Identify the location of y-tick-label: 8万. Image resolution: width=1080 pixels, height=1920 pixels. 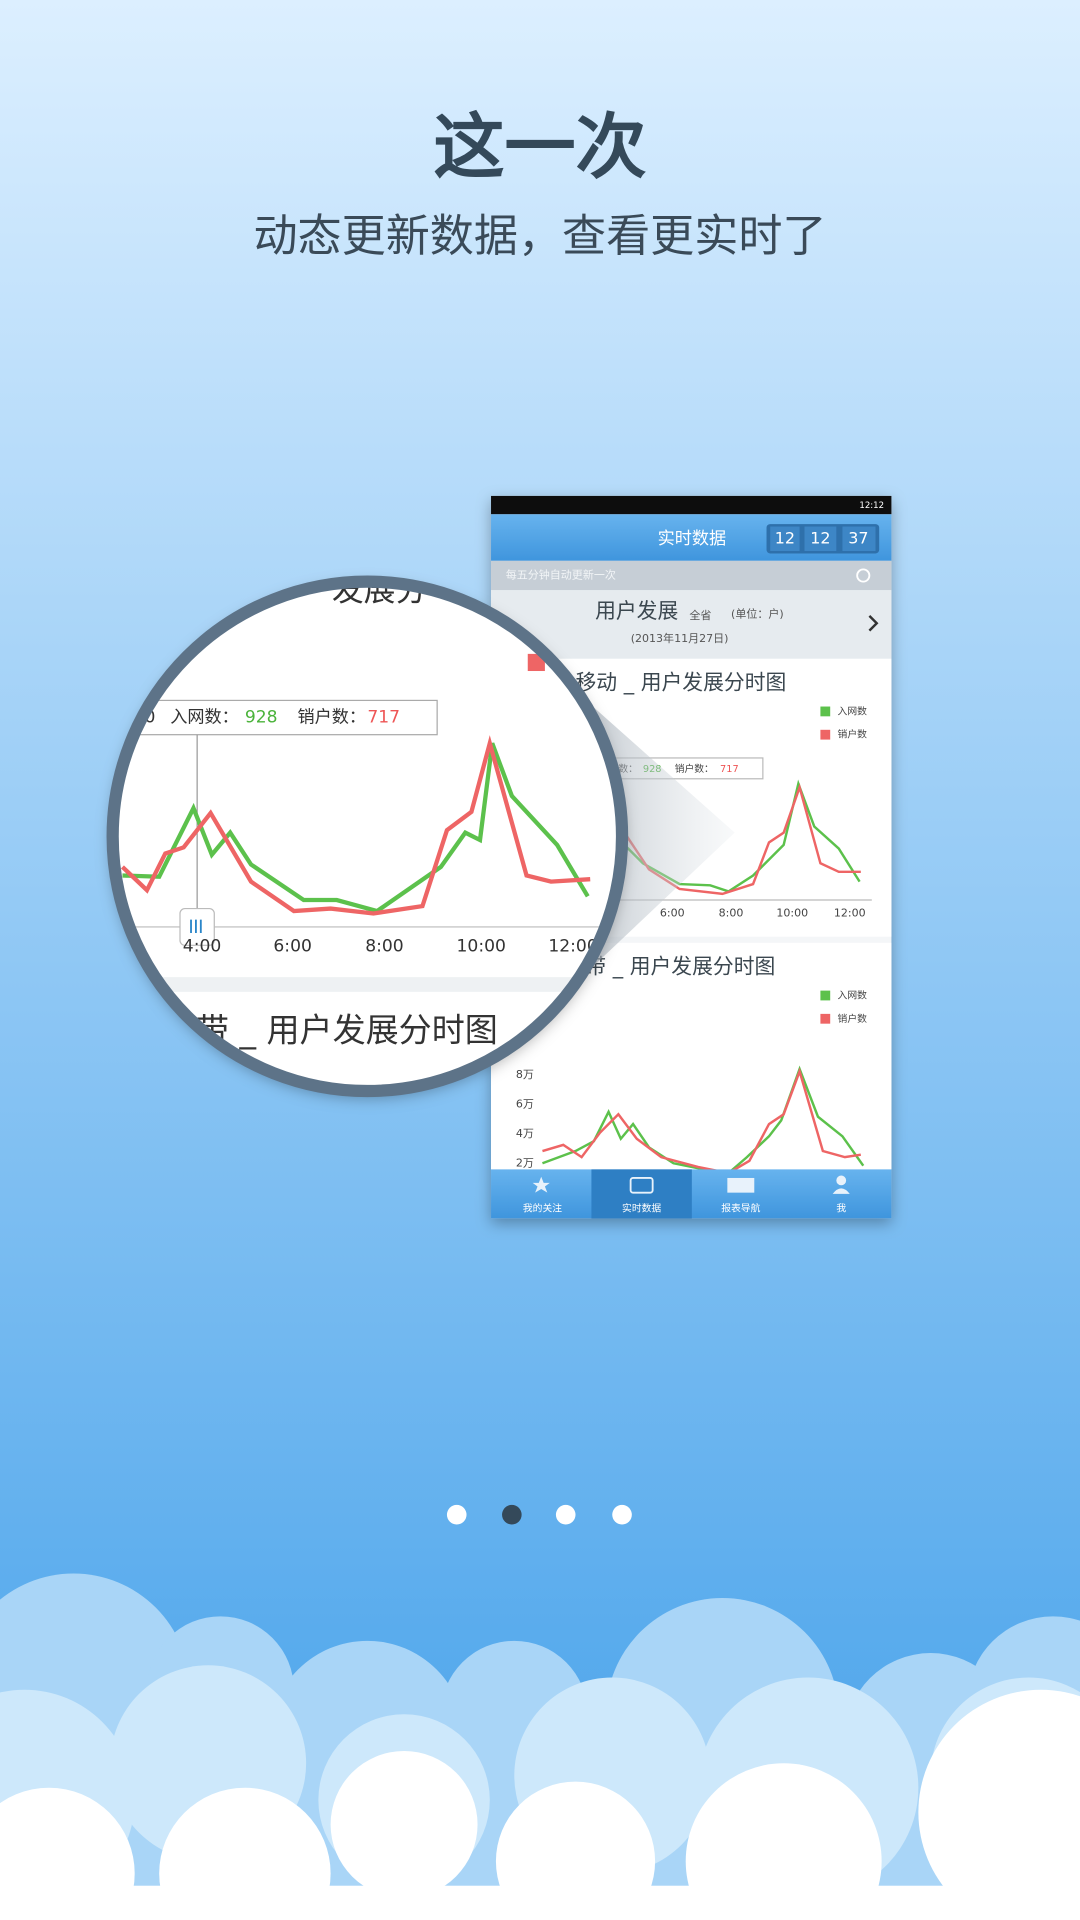
(525, 1074).